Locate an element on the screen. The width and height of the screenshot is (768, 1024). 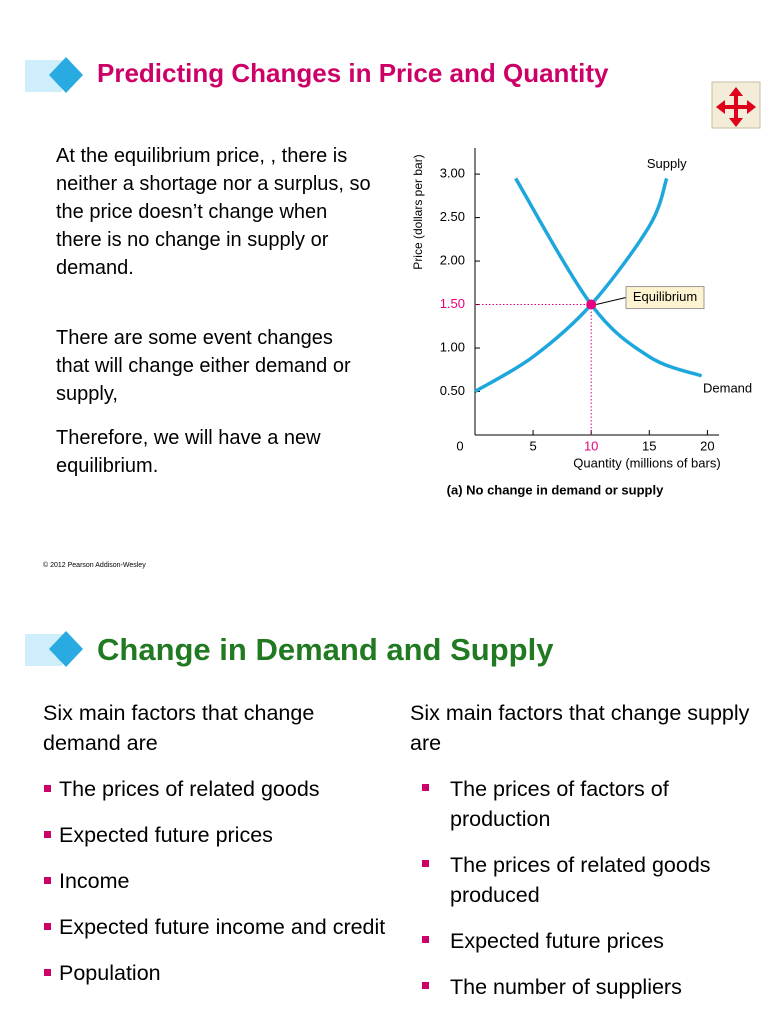
y-tick-label: 1.00 is located at coordinates (452, 346).